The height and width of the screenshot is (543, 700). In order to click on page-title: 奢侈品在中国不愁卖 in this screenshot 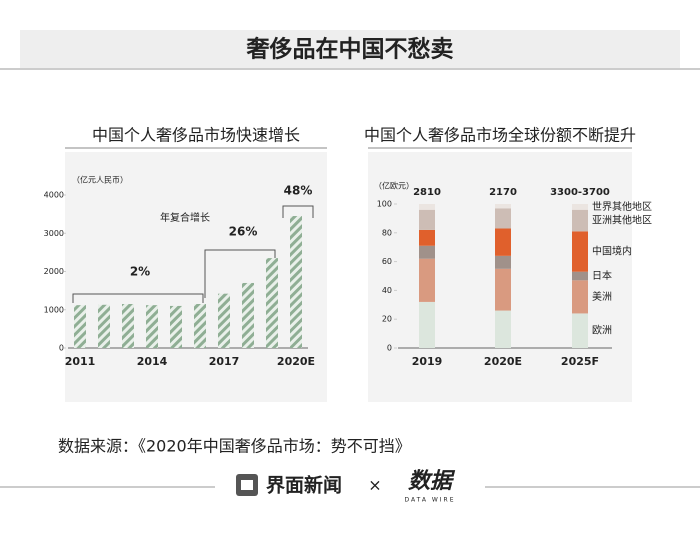, I will do `click(350, 49)`.